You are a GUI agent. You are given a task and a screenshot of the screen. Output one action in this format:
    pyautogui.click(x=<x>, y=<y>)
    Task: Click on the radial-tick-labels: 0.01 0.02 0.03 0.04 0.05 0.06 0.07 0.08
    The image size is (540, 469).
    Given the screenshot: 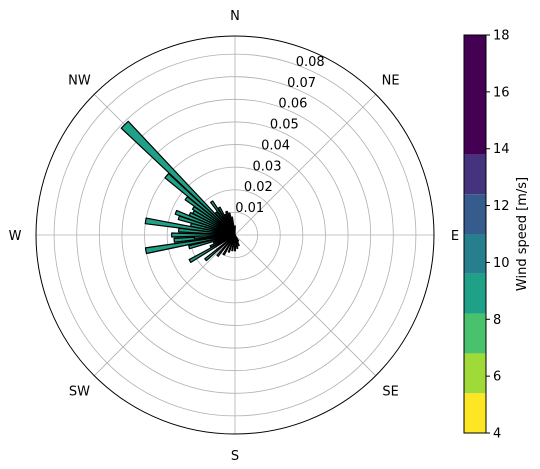 What is the action you would take?
    pyautogui.click(x=279, y=135)
    